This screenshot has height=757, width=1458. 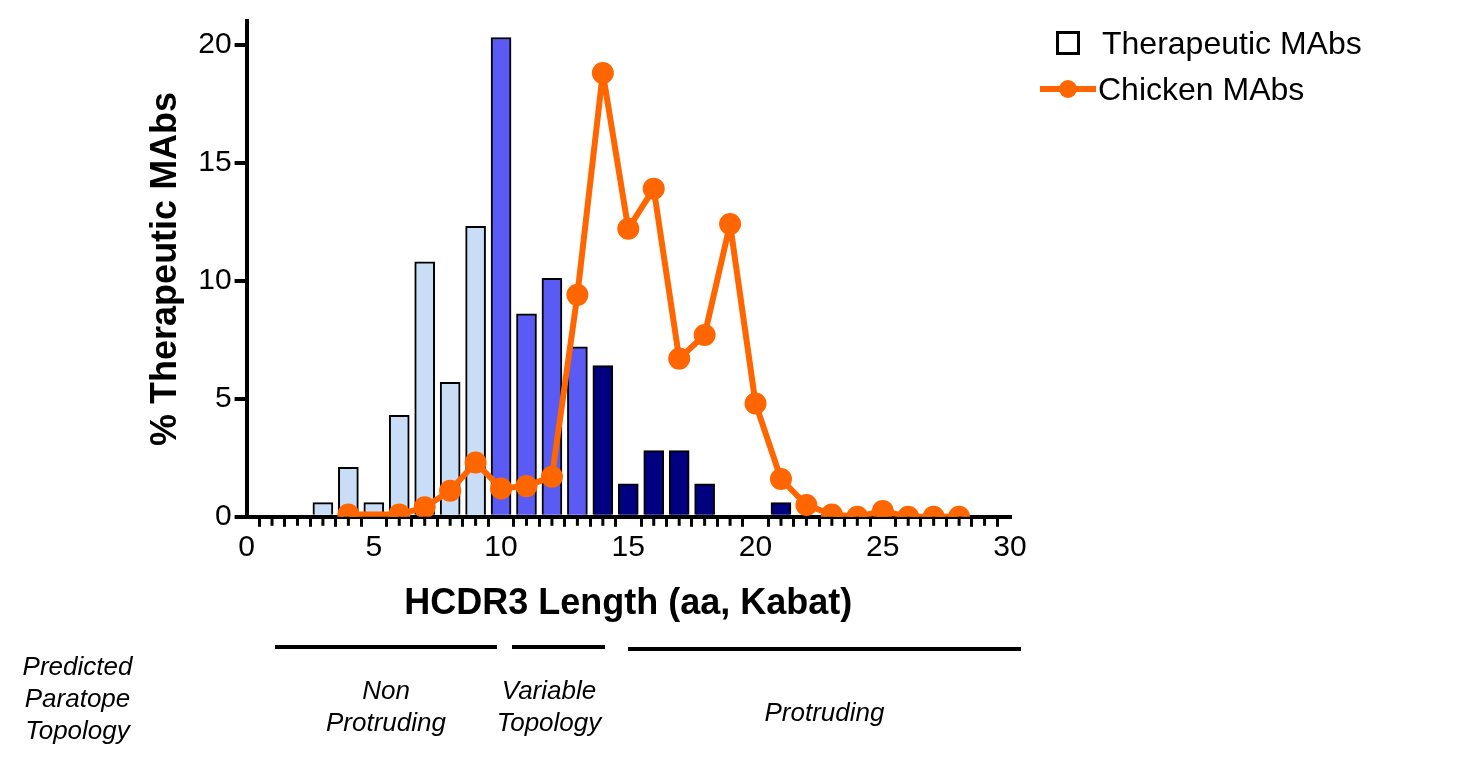 I want to click on text: Therapeutic MAbs, so click(x=1232, y=43).